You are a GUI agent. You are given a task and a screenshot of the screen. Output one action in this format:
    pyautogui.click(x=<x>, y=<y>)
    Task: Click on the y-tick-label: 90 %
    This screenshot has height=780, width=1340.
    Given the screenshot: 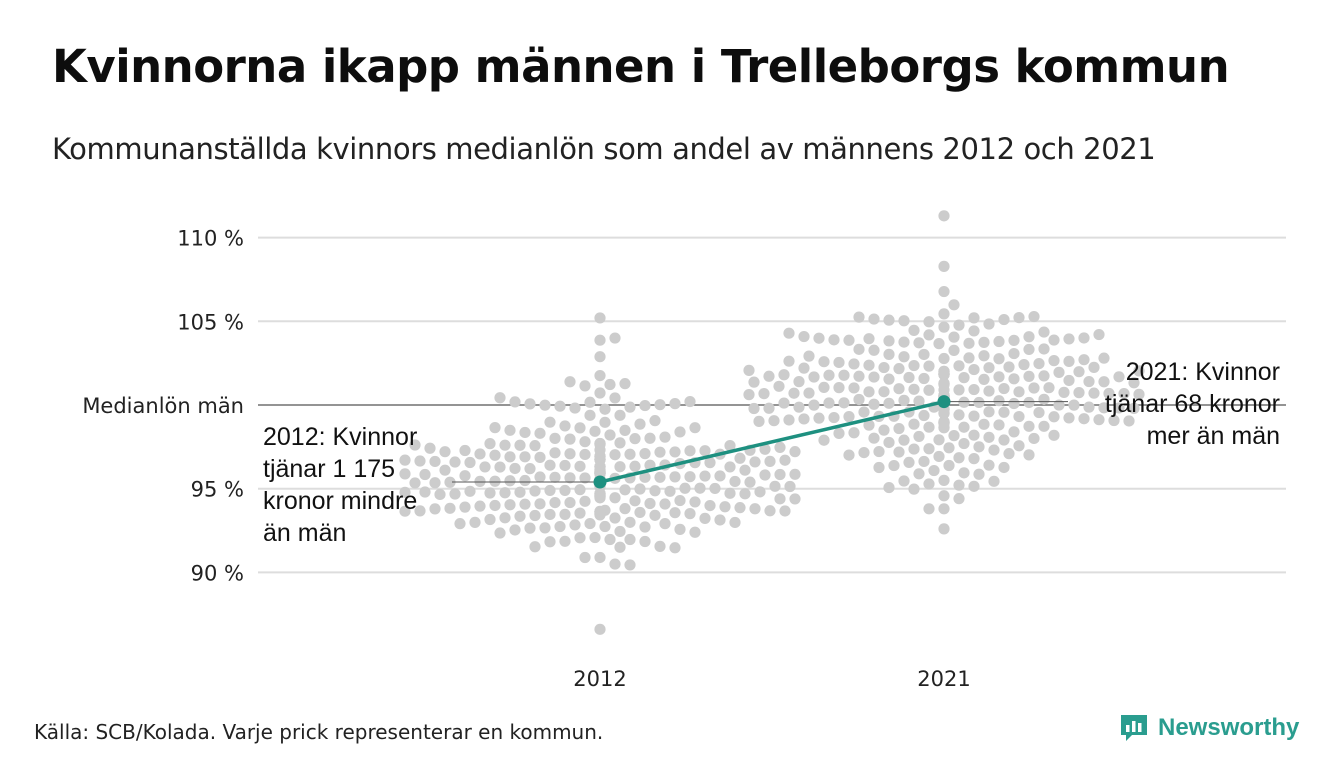 What is the action you would take?
    pyautogui.click(x=217, y=573)
    